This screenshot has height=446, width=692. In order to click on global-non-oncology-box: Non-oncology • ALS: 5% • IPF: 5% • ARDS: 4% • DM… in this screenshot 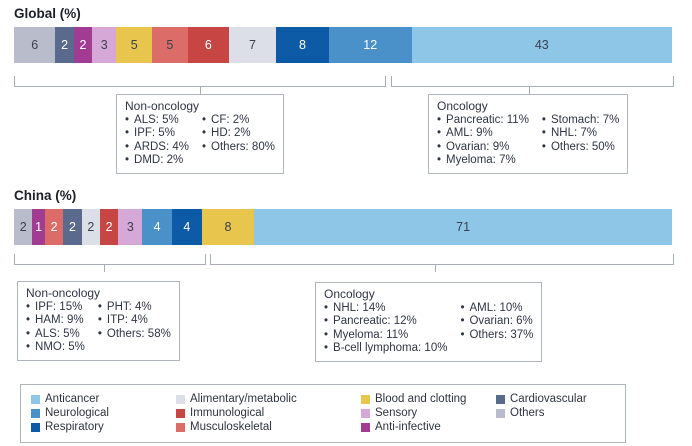, I will do `click(200, 134)`.